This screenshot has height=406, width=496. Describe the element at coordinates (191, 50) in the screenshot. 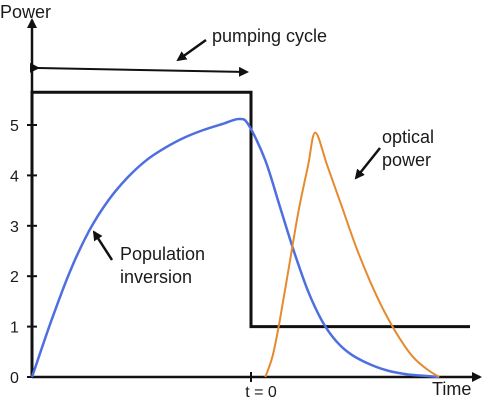

I see `pumping-cycle-pointer-arrow` at that location.